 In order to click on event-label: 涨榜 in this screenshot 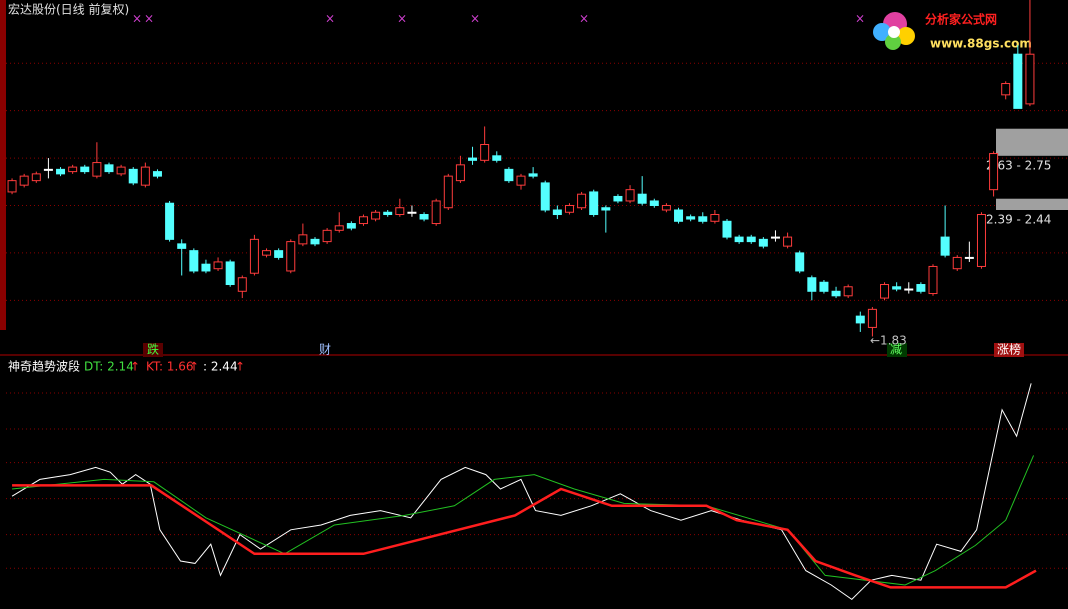, I will do `click(1009, 349)`.